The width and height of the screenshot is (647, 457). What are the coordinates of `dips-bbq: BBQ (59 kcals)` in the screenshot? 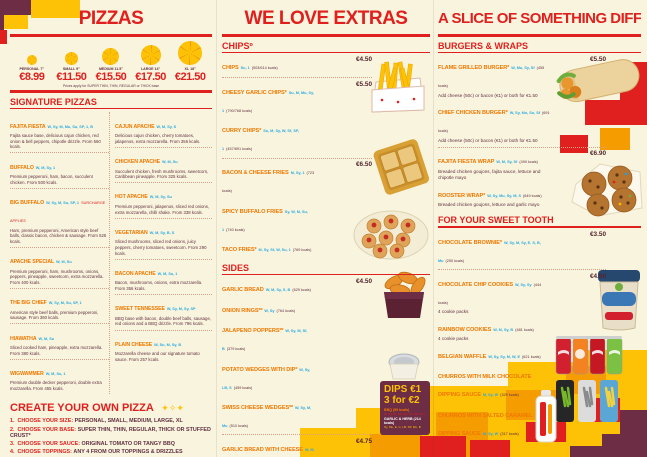 It's located at (397, 410).